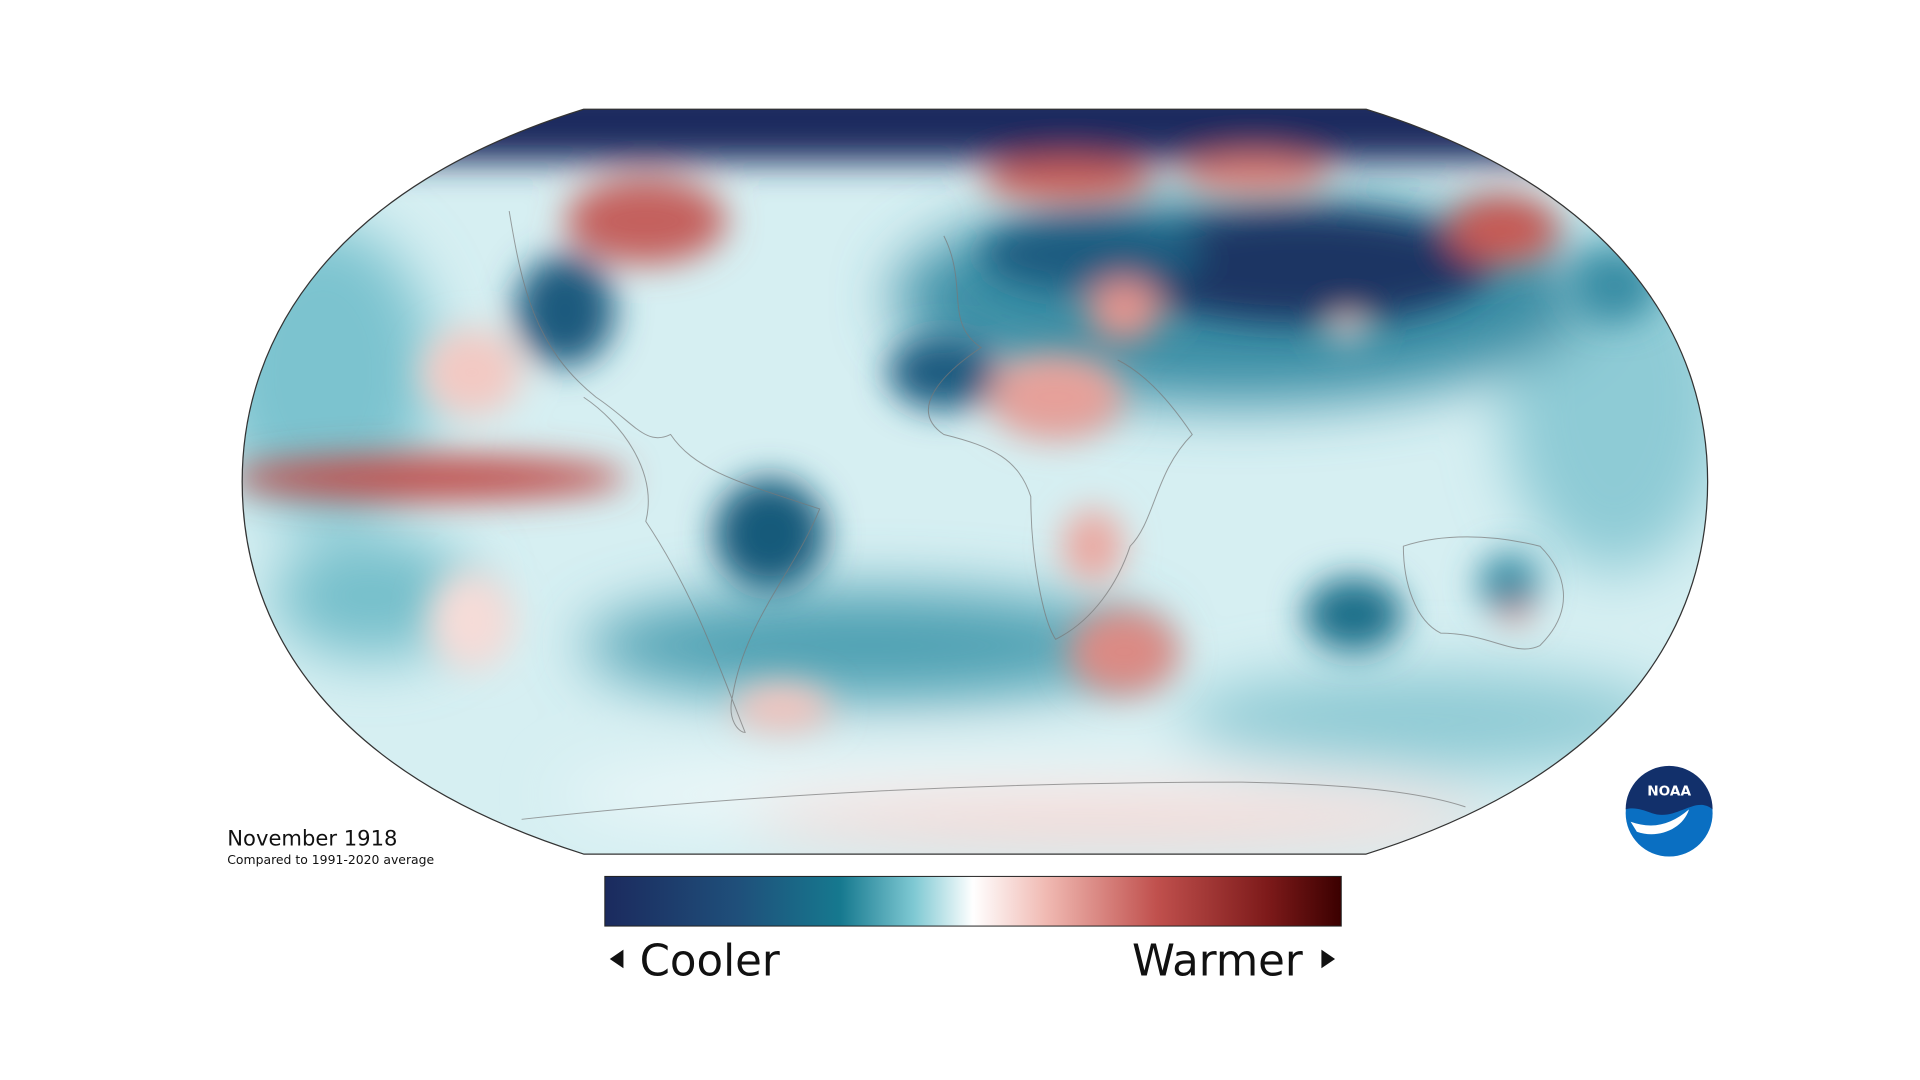 Image resolution: width=1920 pixels, height=1080 pixels. What do you see at coordinates (616, 959) in the screenshot?
I see `cooler-arrow` at bounding box center [616, 959].